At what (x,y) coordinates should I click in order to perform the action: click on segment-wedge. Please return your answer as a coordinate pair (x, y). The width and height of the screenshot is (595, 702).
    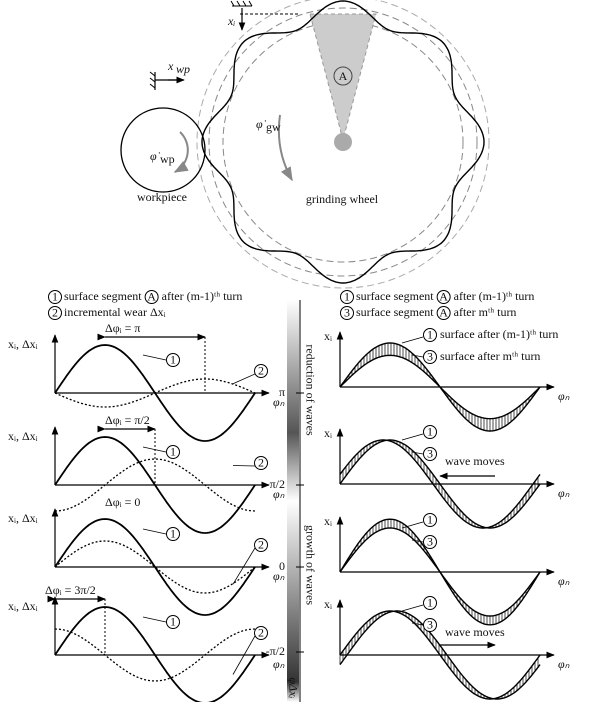
    Looking at the image, I should click on (343, 77).